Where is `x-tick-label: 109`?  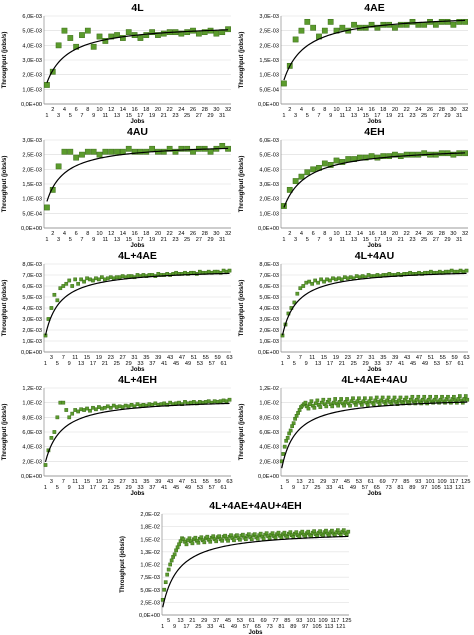 x-tick-label: 109 is located at coordinates (441, 482).